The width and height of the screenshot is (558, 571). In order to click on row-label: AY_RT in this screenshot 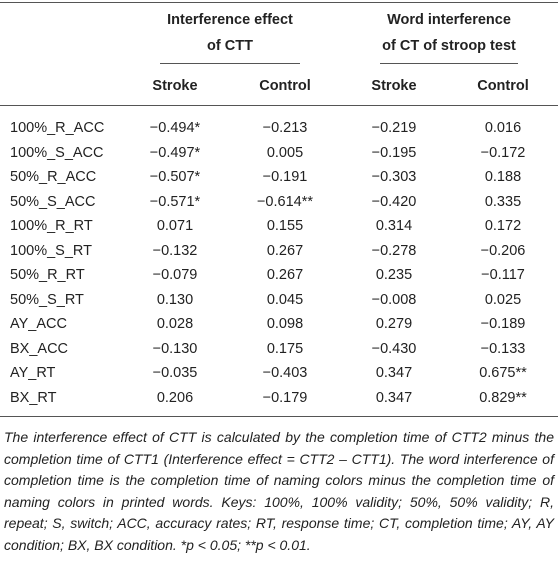, I will do `click(33, 373)`.